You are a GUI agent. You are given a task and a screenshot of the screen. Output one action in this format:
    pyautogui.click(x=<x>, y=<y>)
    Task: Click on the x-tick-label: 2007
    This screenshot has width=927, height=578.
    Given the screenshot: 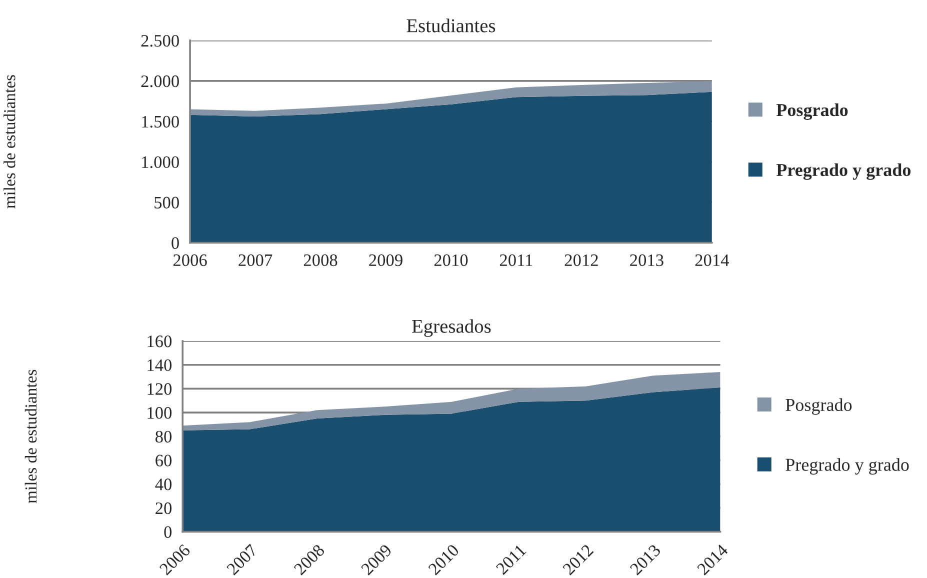 What is the action you would take?
    pyautogui.click(x=255, y=260)
    